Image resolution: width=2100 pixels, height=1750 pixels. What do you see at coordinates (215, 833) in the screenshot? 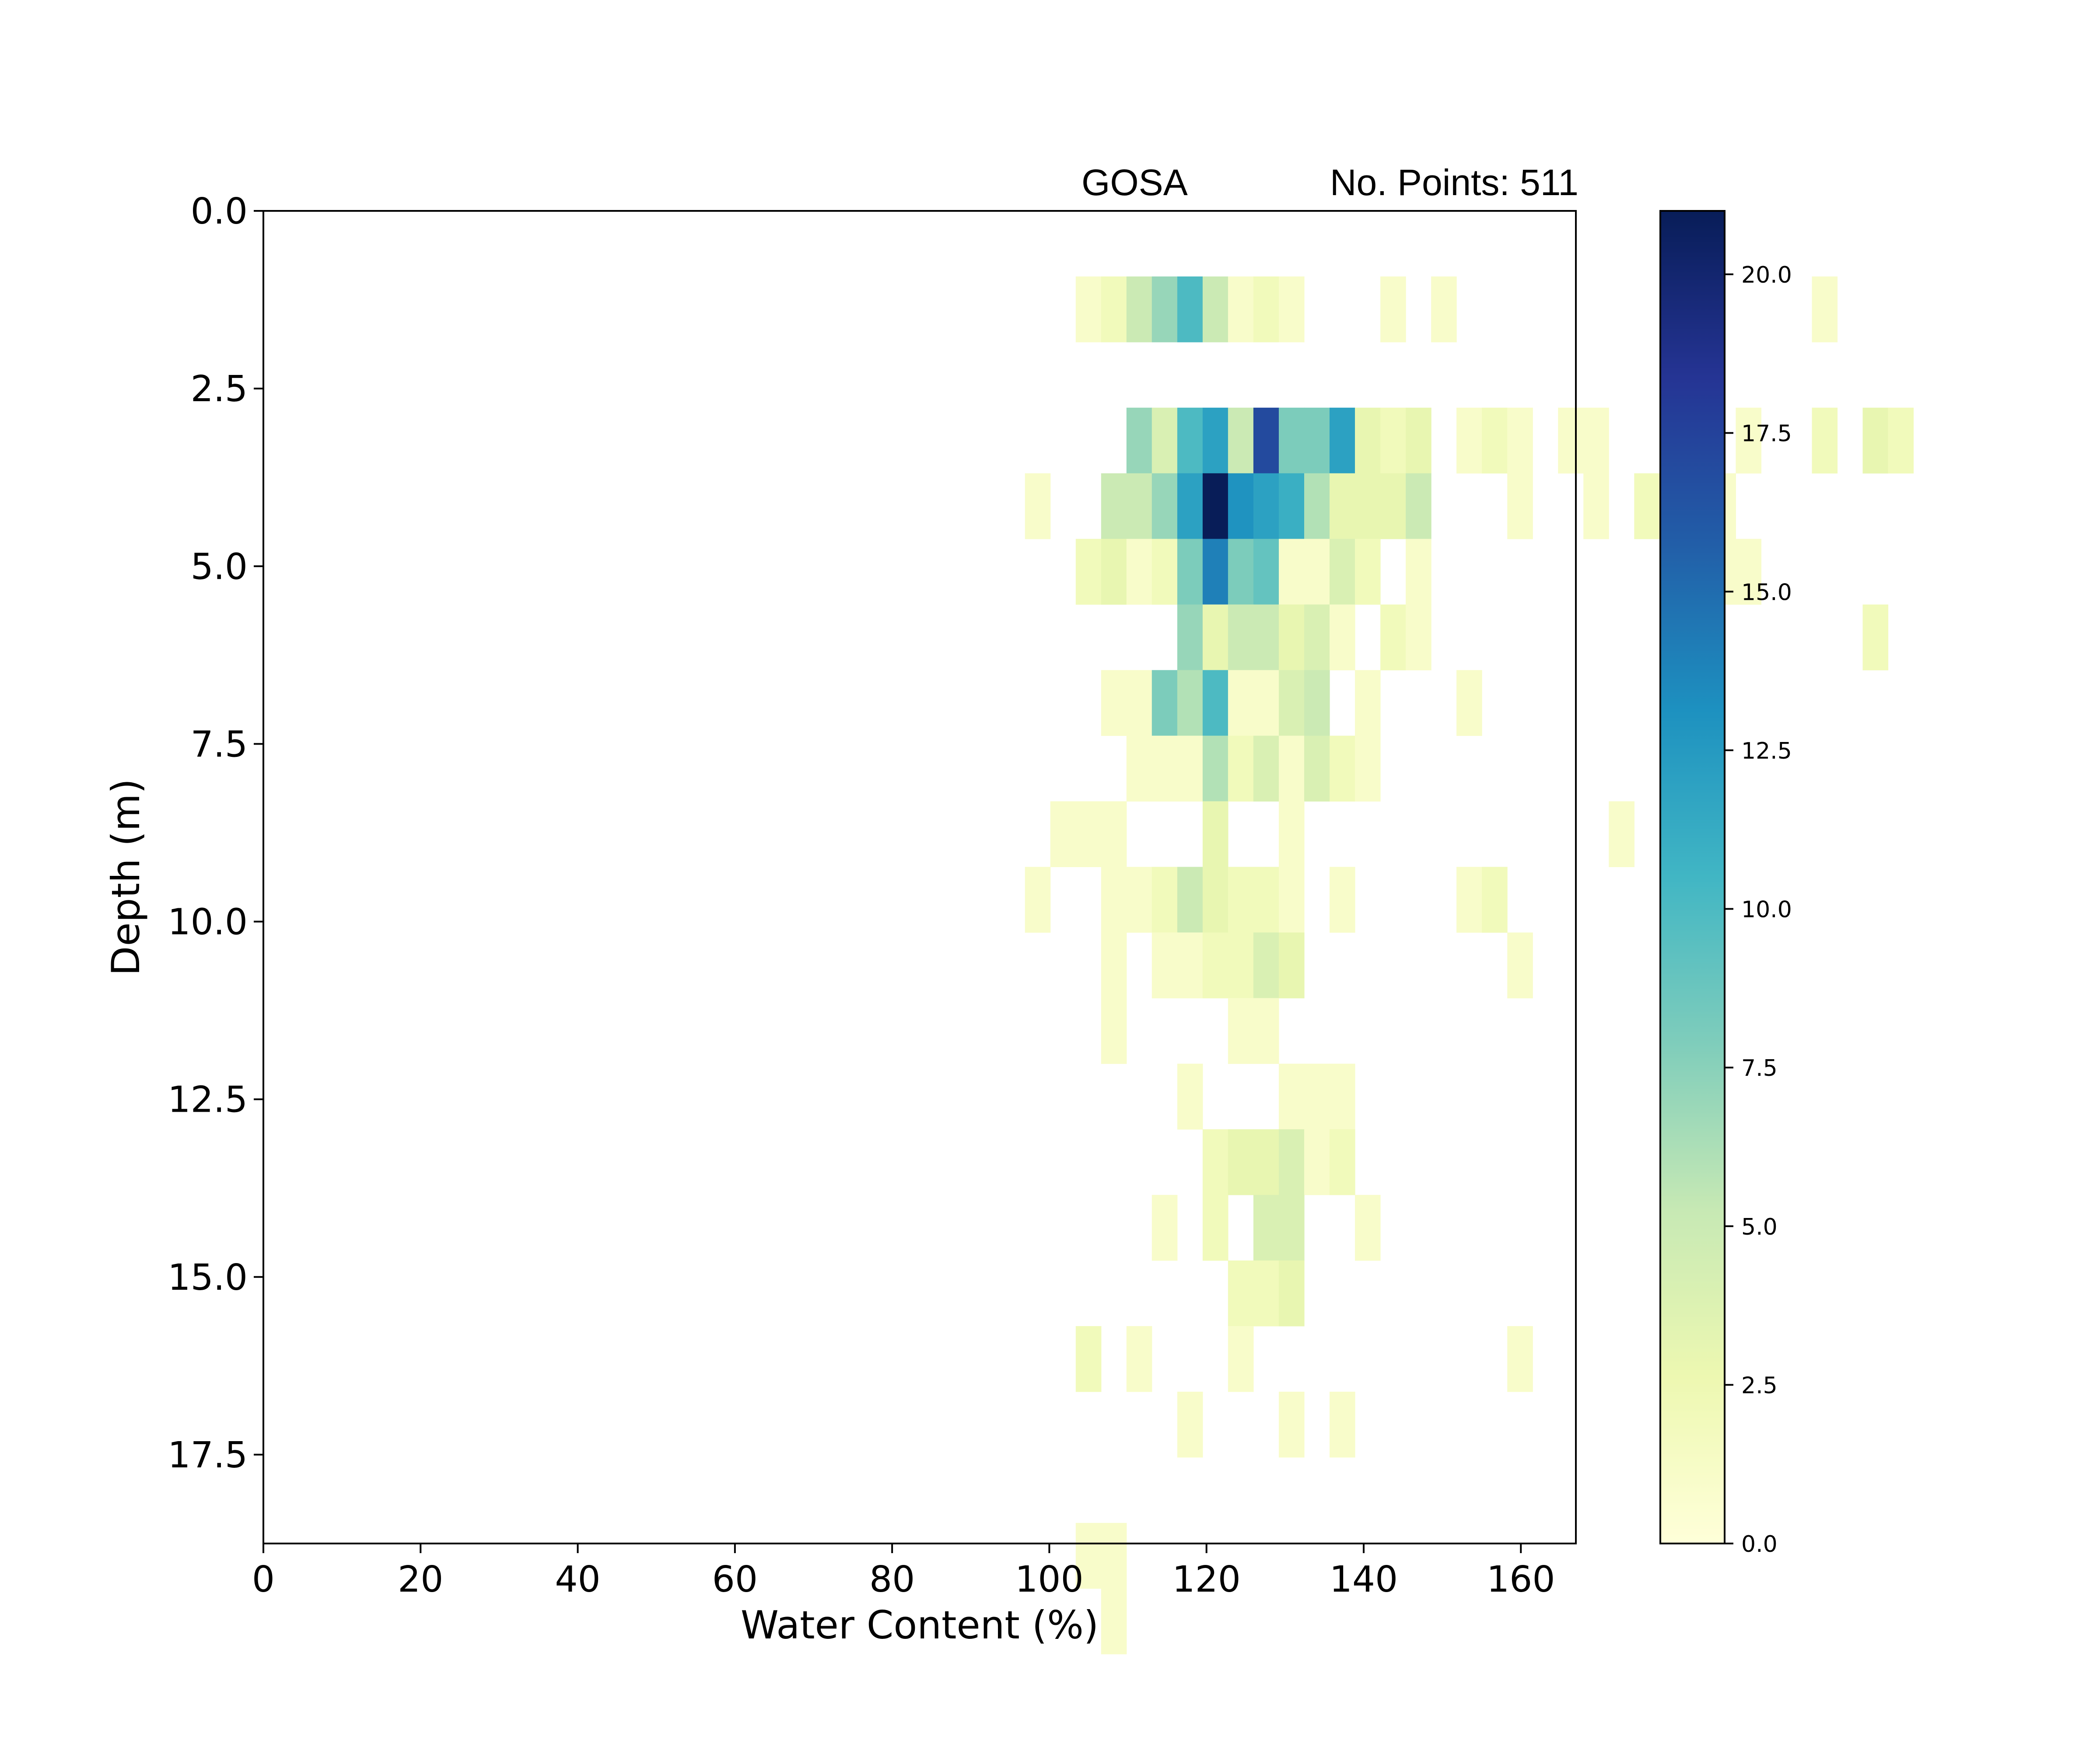
I see `y-axis: 0.0 2.5 5.0 7.5 10.0 12.5 15.0 17.5` at bounding box center [215, 833].